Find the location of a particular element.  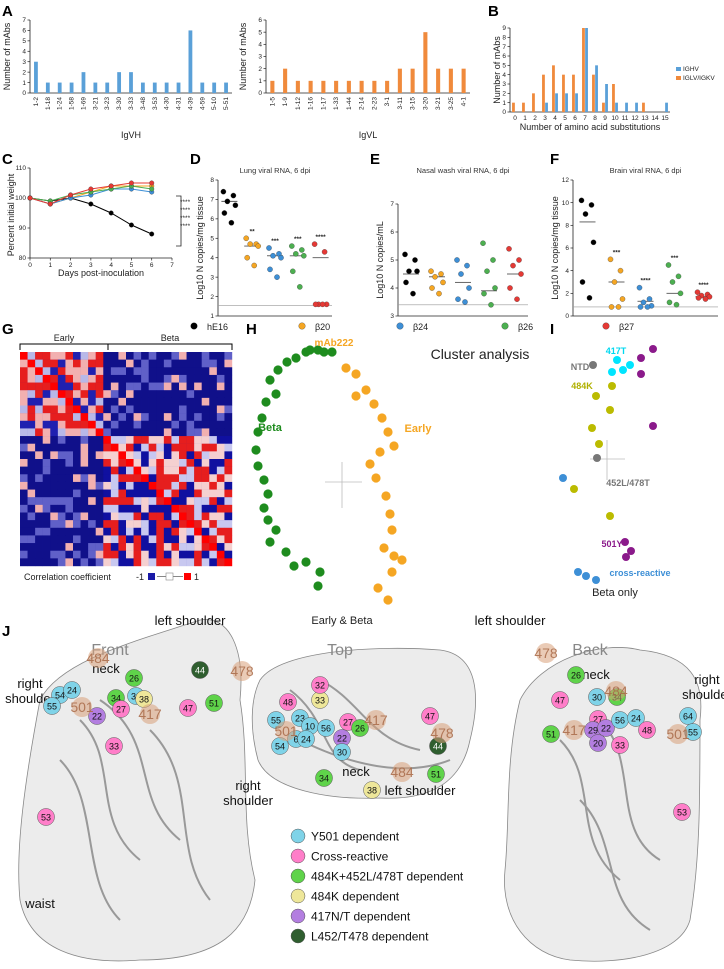

cluster-h-label-beta: Beta is located at coordinates (270, 428).